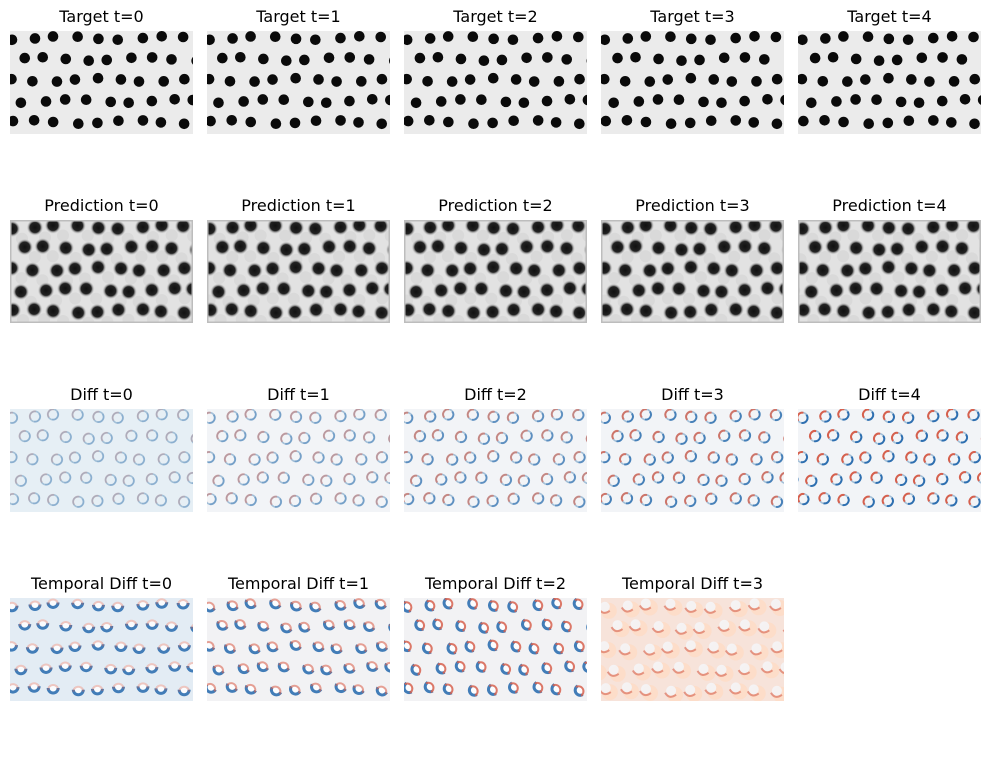 The image size is (990, 761). I want to click on target-panel-t4: Target t=4, so click(889, 70).